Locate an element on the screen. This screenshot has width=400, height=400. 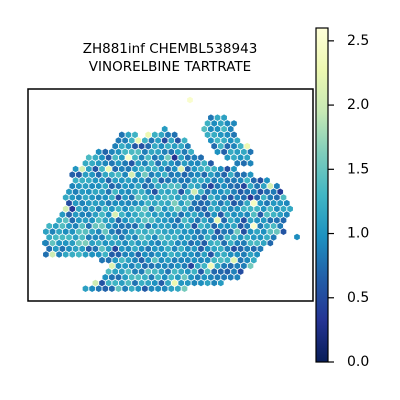
colorbar-tick-label: 1.0 is located at coordinates (358, 234).